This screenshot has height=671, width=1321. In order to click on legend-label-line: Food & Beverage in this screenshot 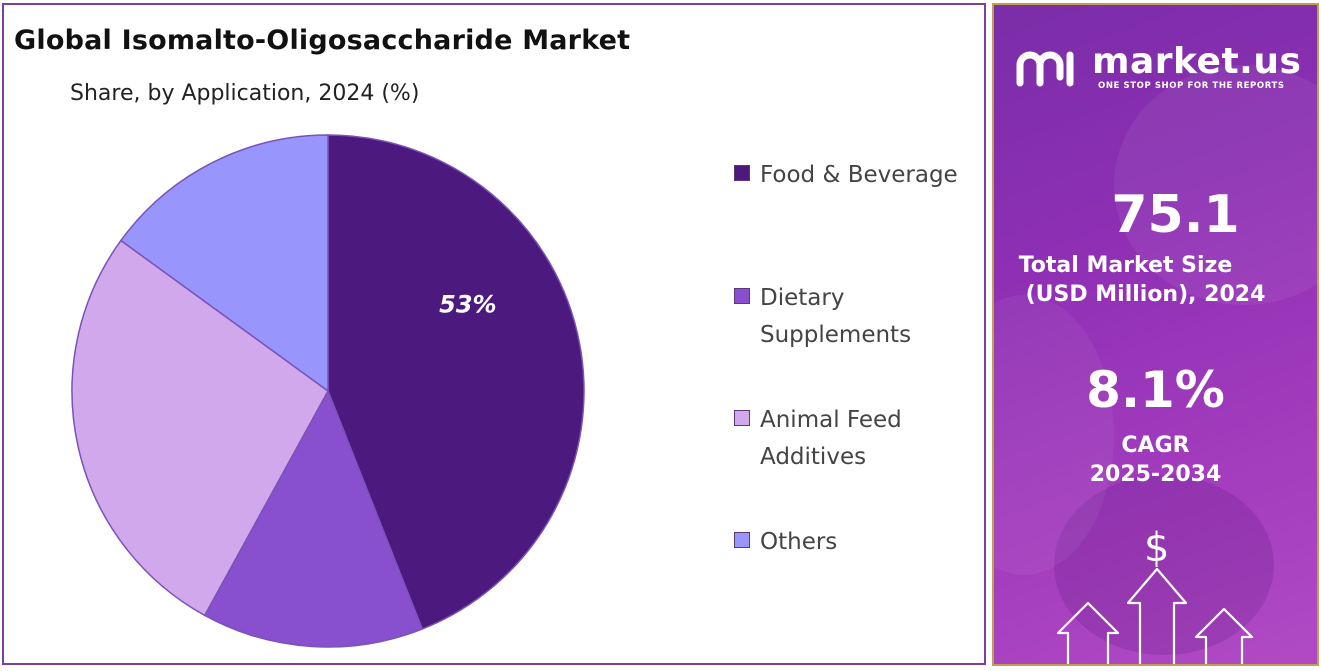, I will do `click(859, 175)`.